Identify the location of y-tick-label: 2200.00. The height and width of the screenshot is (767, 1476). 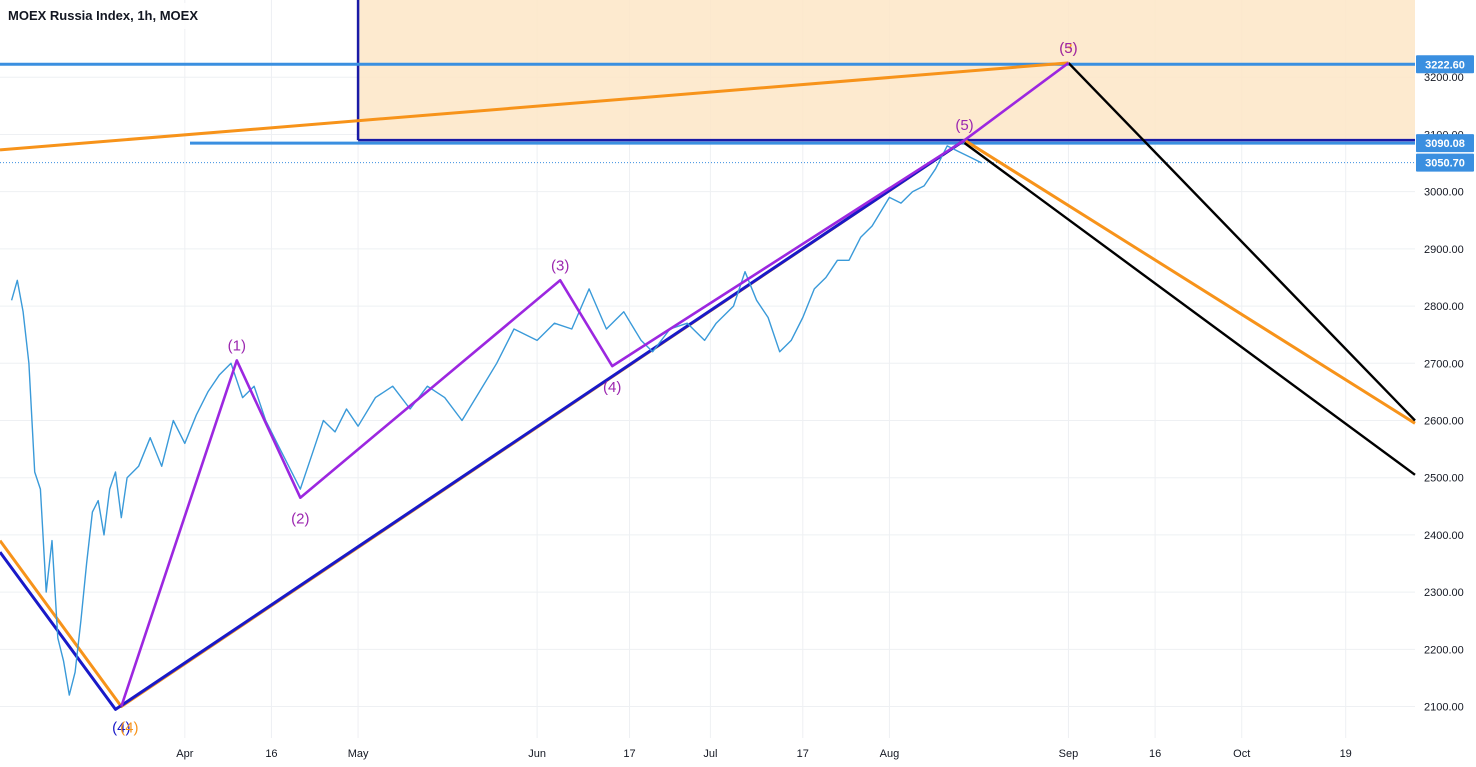
(1444, 650).